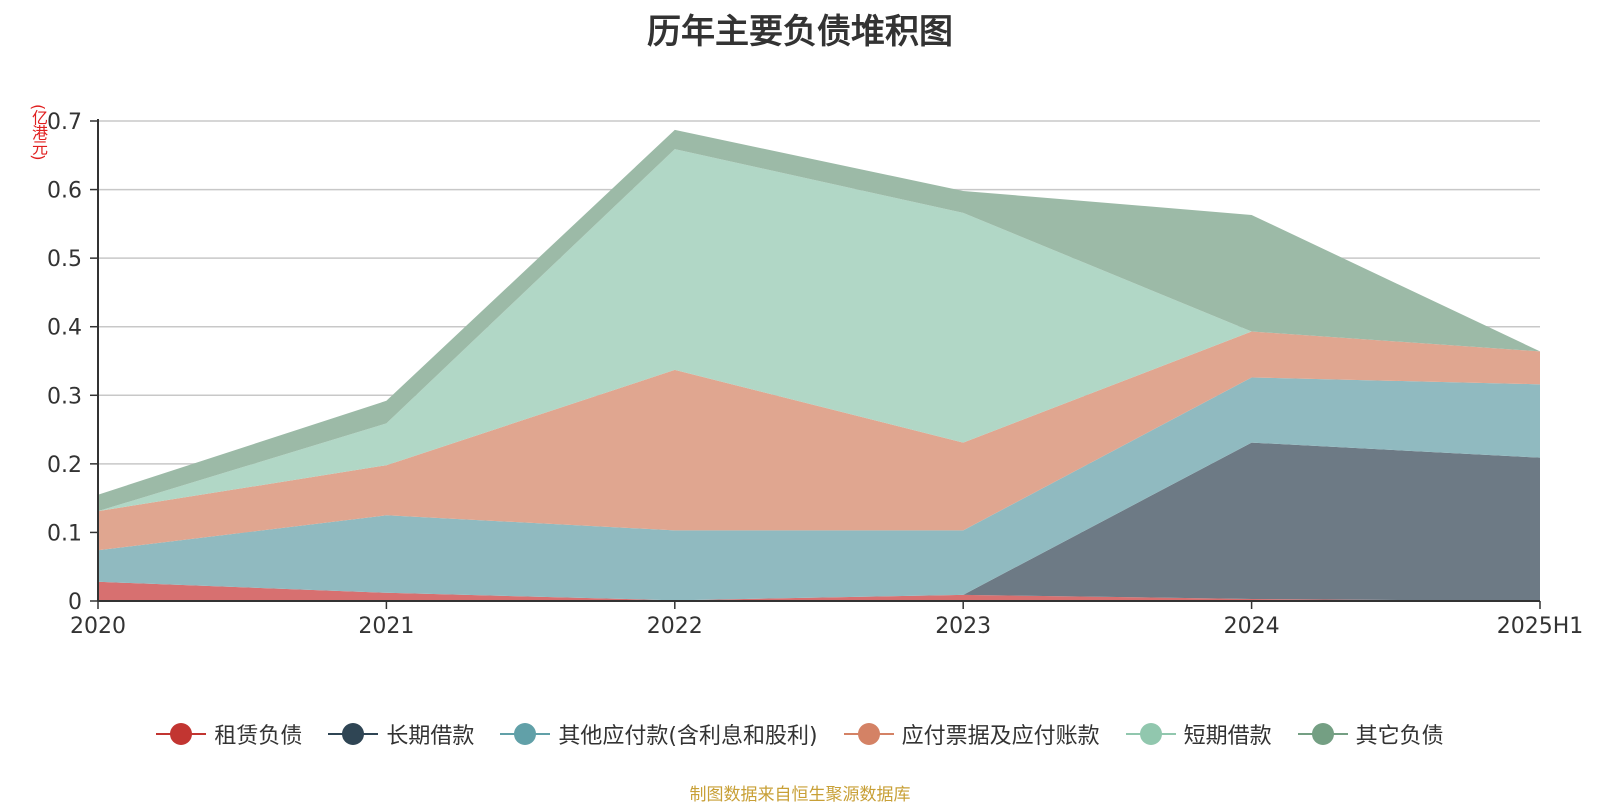  I want to click on legend-item-4: 应付票据及应付账款, so click(971, 734).